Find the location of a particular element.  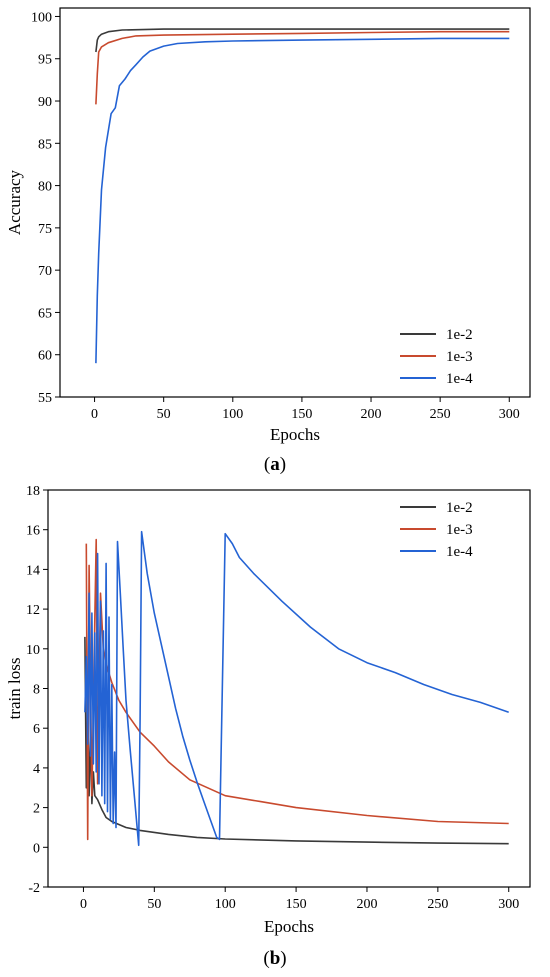

y-tick-label: -2 is located at coordinates (34, 888).